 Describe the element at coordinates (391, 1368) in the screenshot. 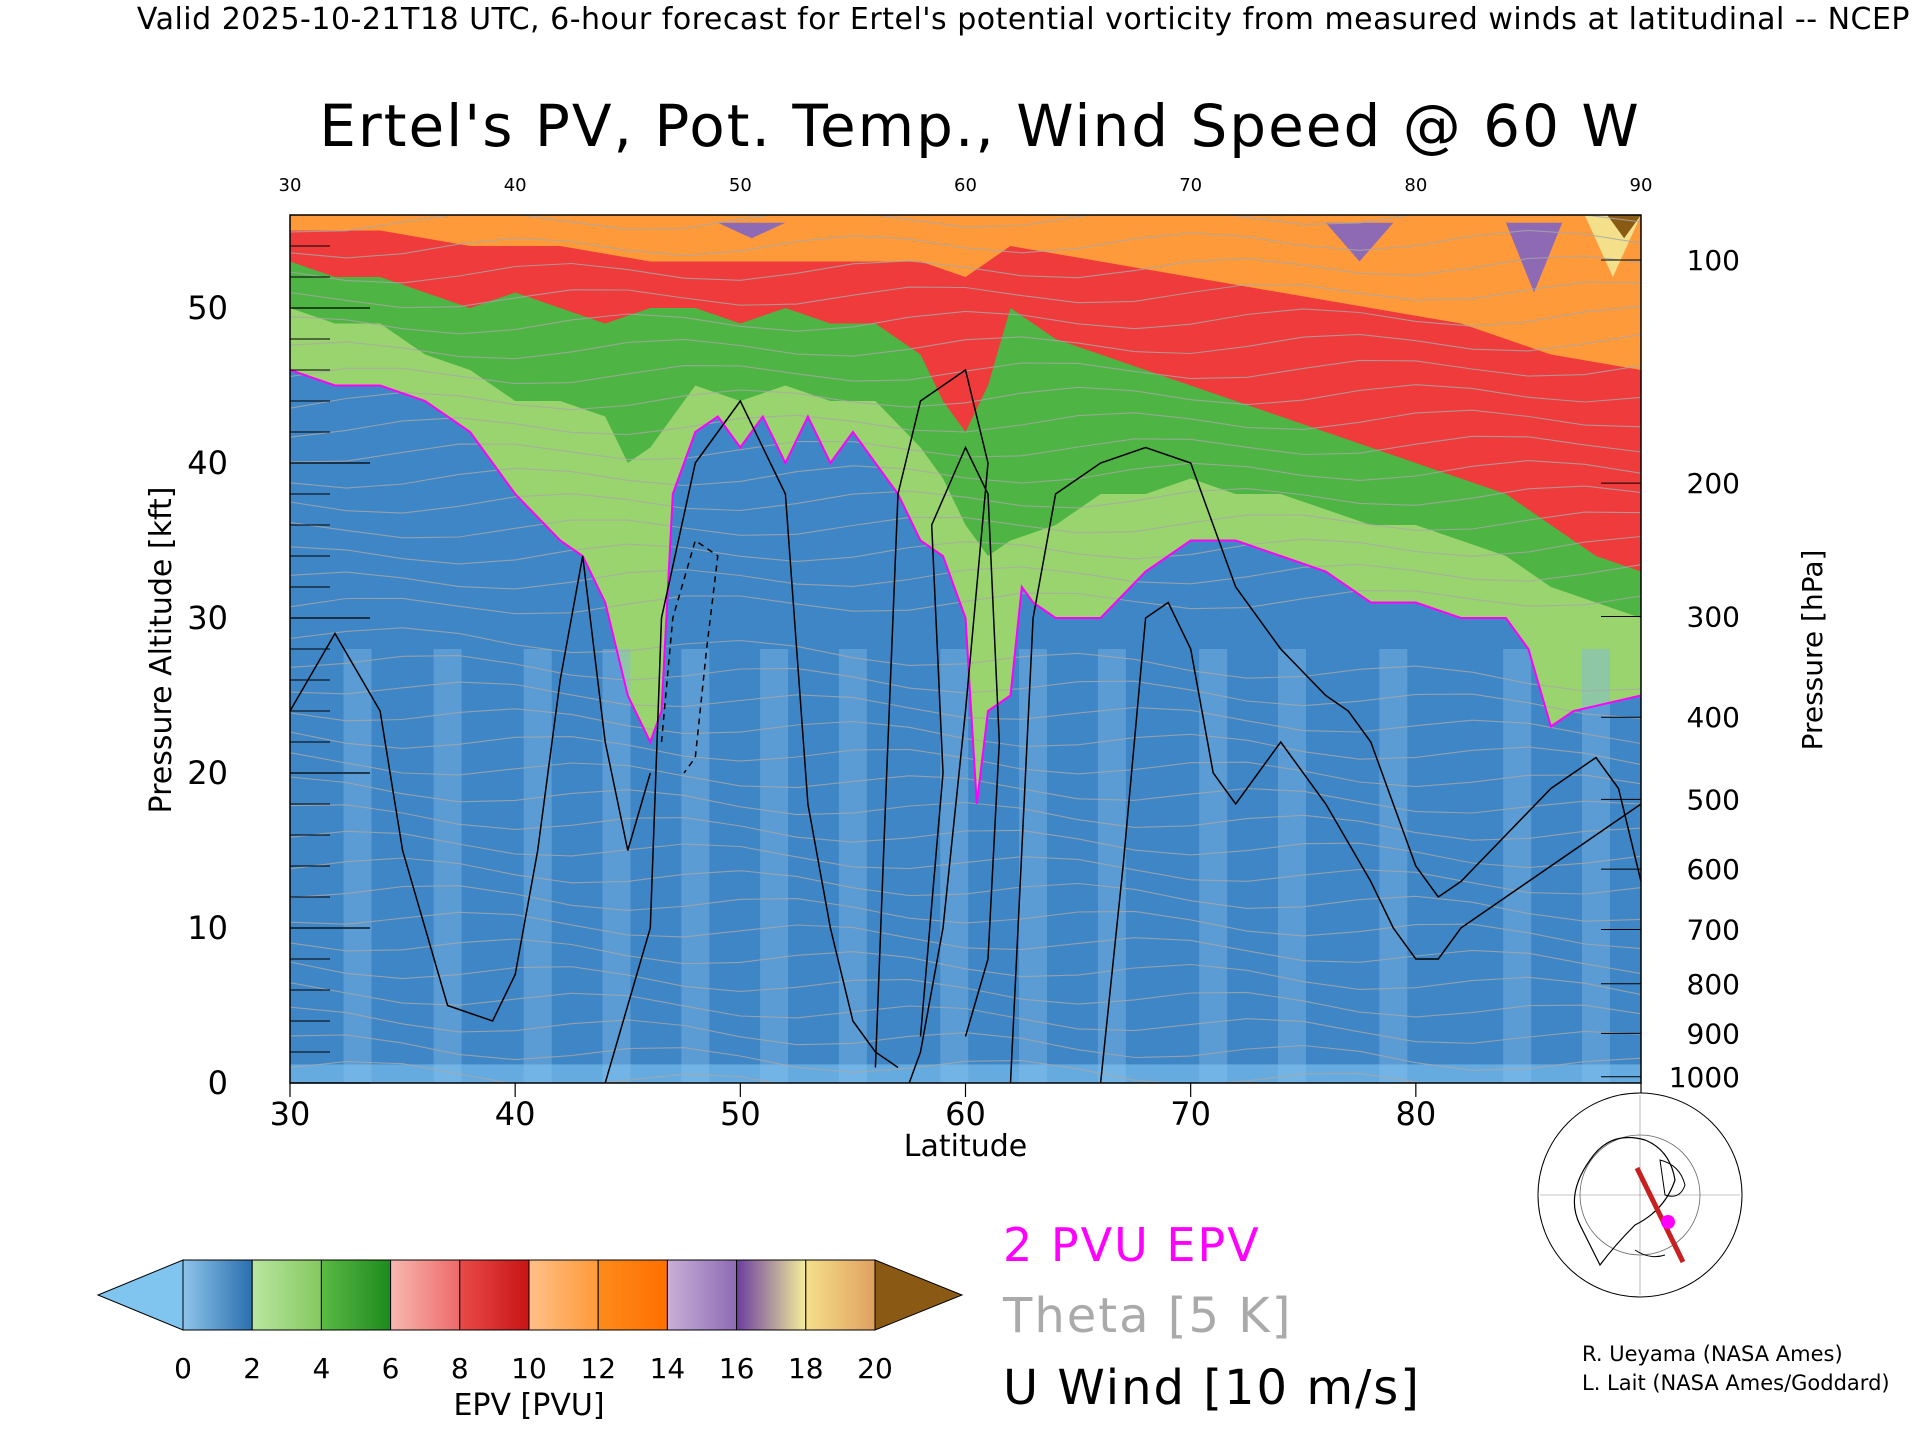

I see `colorbar-tick-label: 6` at that location.